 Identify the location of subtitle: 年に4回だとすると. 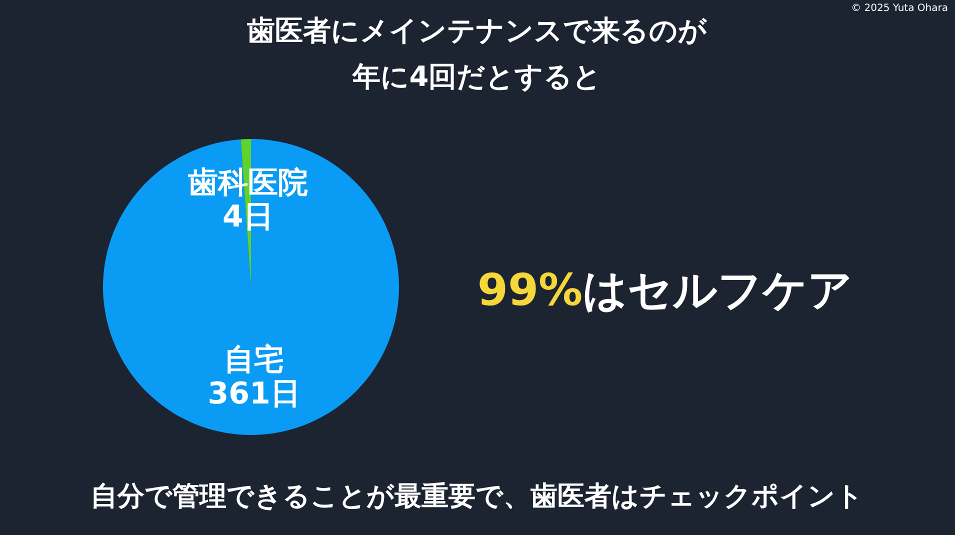
(477, 76).